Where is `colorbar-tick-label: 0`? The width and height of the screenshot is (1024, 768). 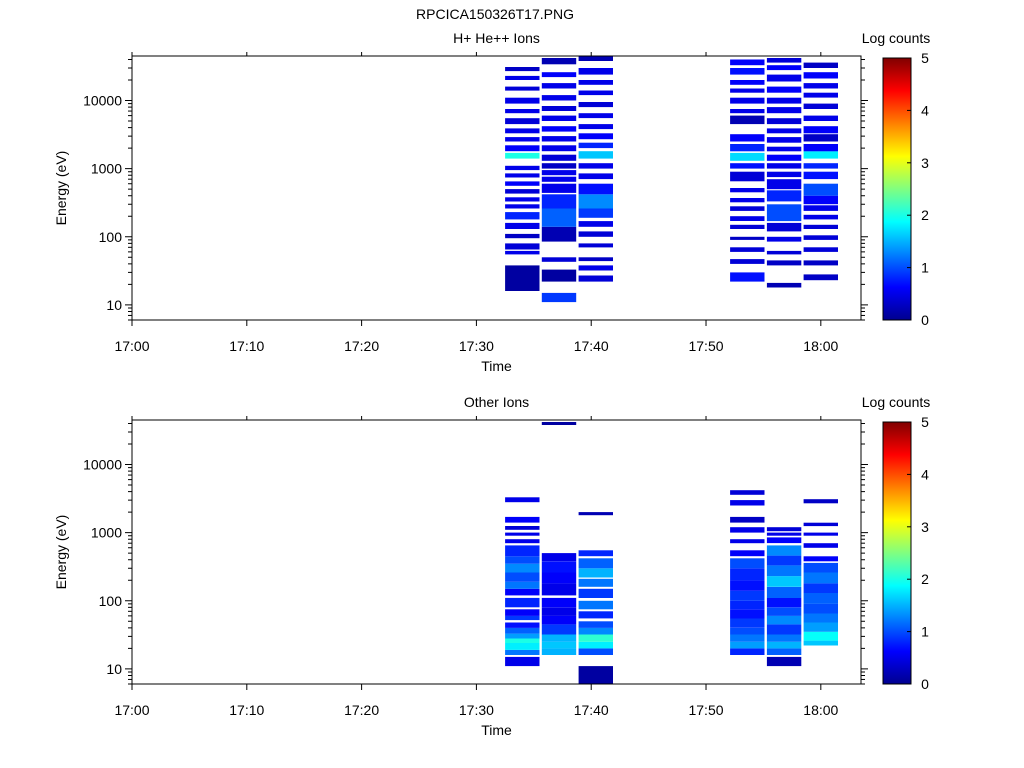
colorbar-tick-label: 0 is located at coordinates (925, 684).